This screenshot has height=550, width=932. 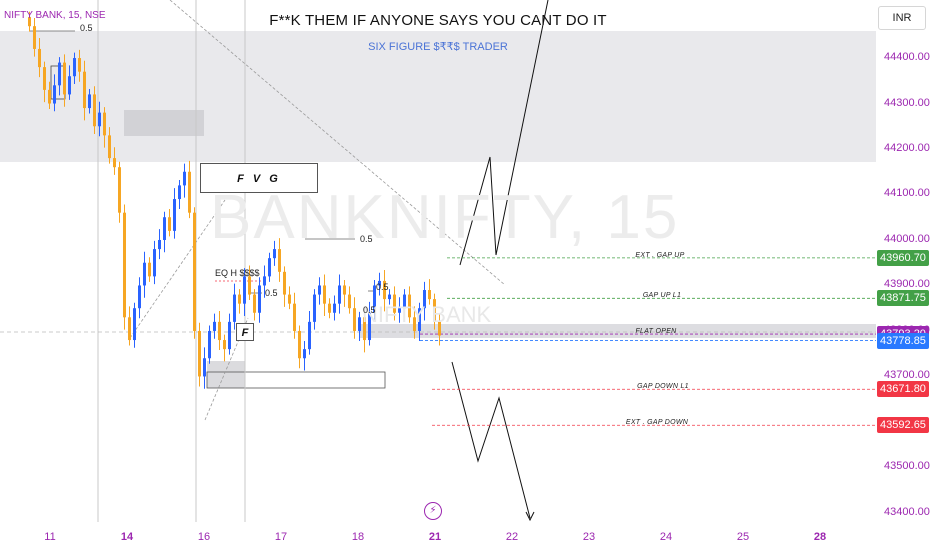 I want to click on projection-down, so click(x=491, y=440).